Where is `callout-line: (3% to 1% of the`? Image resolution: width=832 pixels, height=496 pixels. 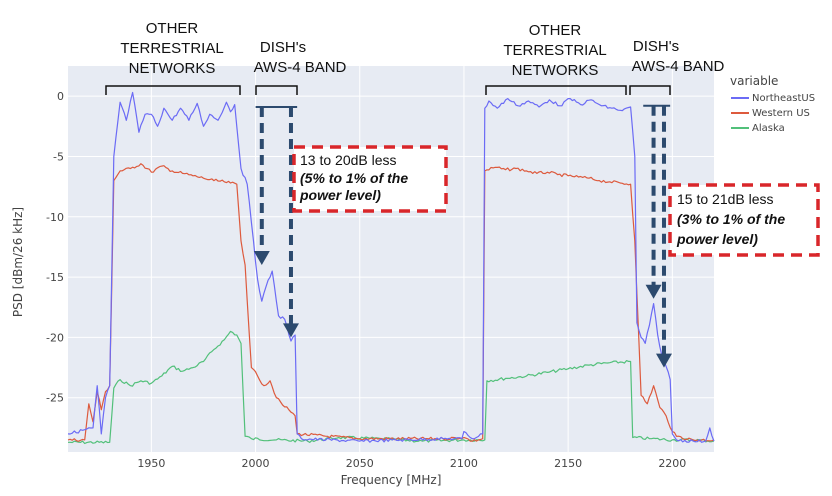 callout-line: (3% to 1% of the is located at coordinates (731, 219).